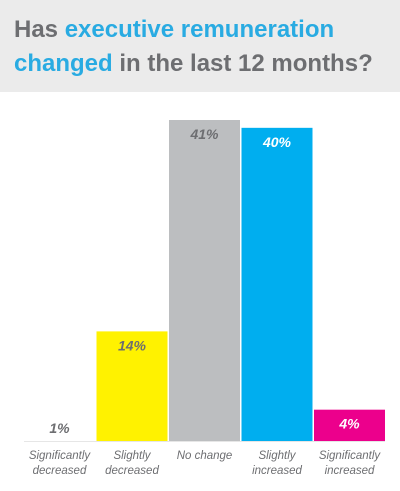  What do you see at coordinates (242, 63) in the screenshot?
I see `title-text-part2: in the last 12 months?` at bounding box center [242, 63].